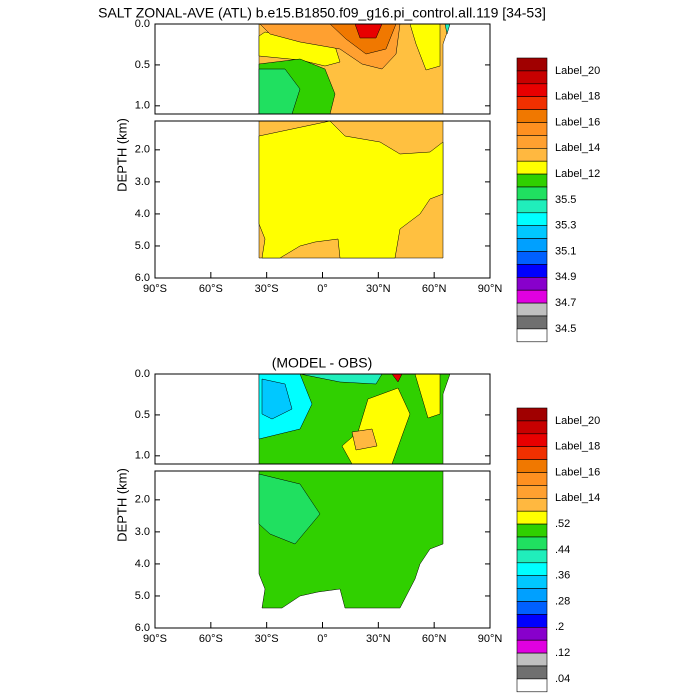  Describe the element at coordinates (562, 679) in the screenshot. I see `colorbar-label: .04` at that location.